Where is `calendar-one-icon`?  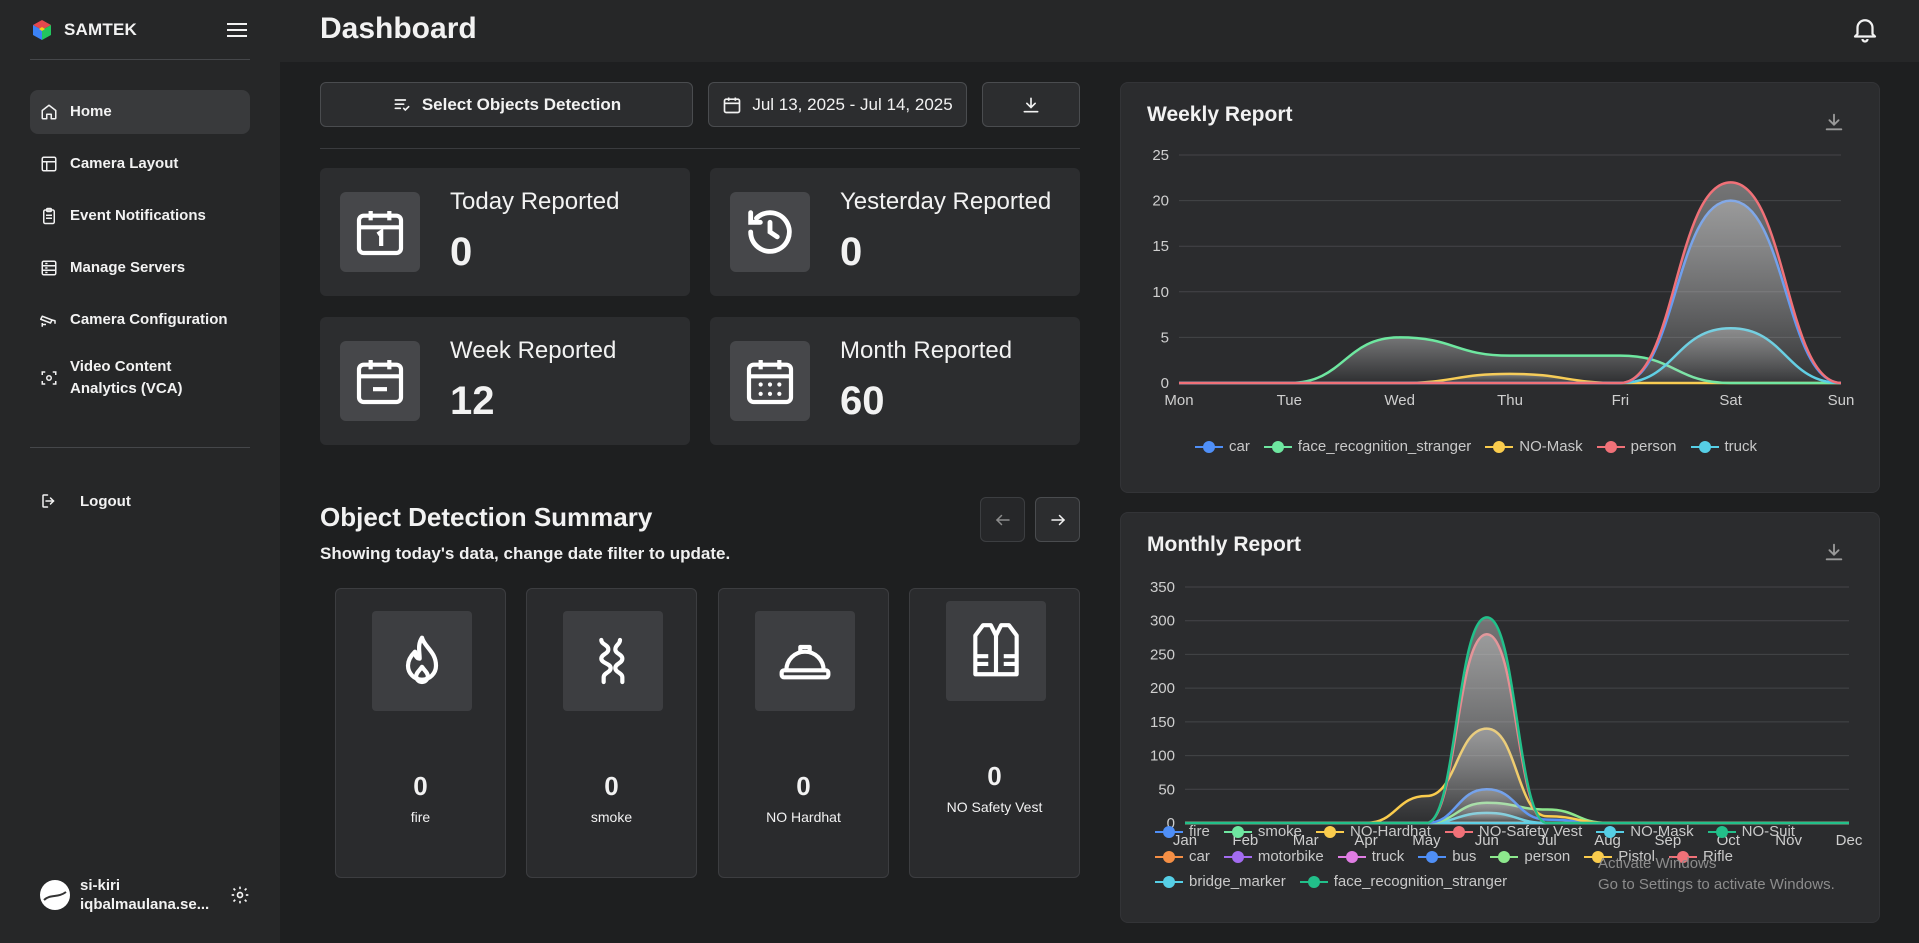
calendar-one-icon is located at coordinates (380, 233).